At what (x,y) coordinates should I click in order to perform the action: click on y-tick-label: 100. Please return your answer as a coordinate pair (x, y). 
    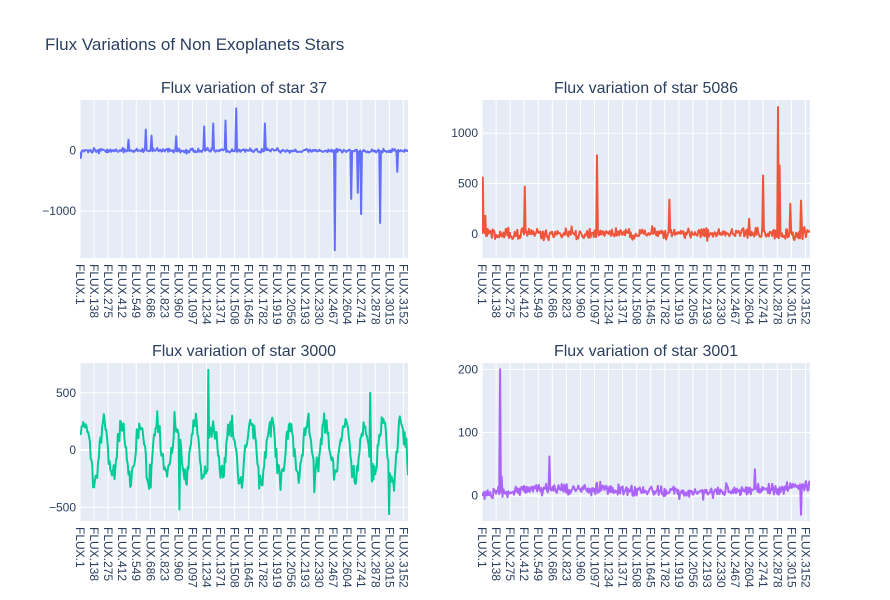
    Looking at the image, I should click on (468, 433).